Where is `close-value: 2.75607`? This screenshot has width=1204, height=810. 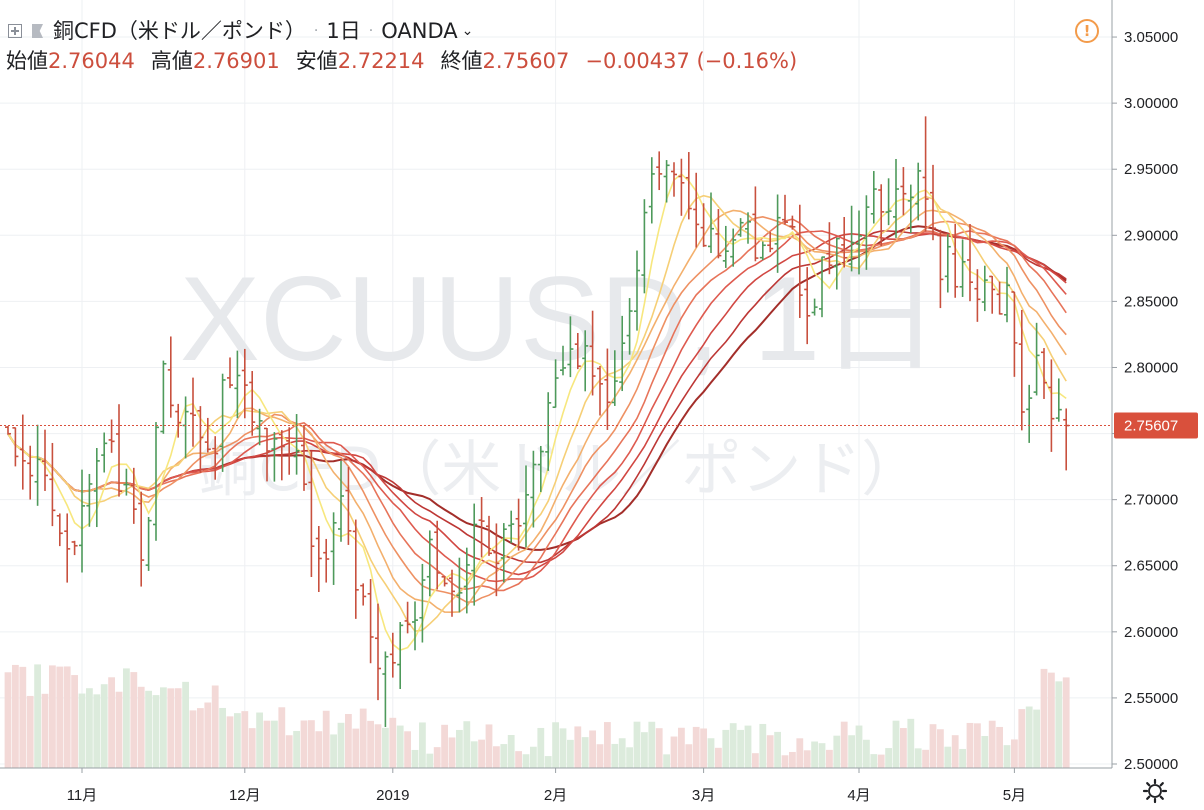
close-value: 2.75607 is located at coordinates (526, 61).